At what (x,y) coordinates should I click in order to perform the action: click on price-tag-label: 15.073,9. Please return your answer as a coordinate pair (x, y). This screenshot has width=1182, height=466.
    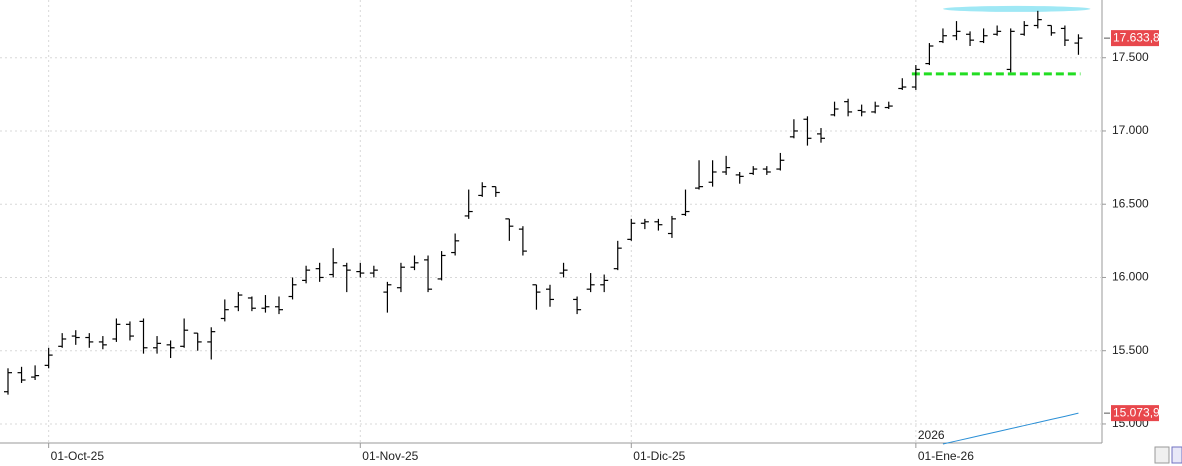
    Looking at the image, I should click on (1136, 412).